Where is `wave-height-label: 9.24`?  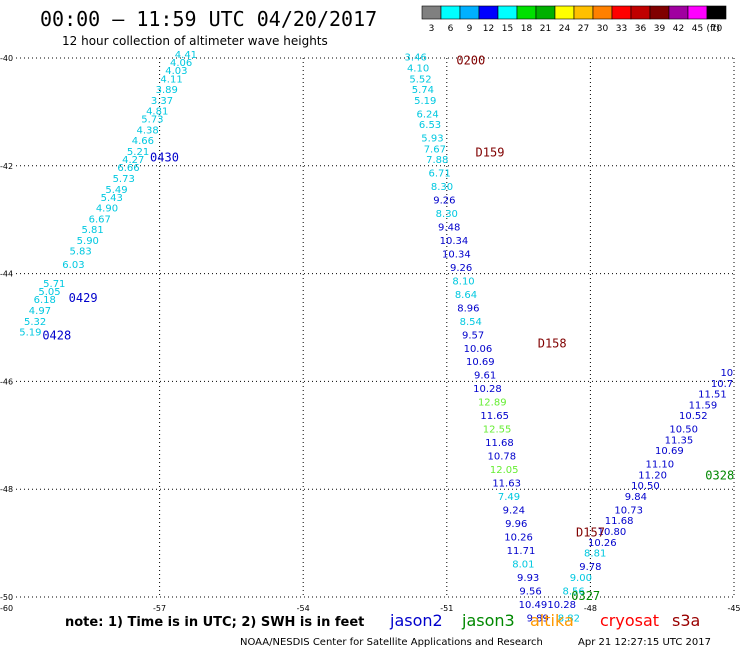 wave-height-label: 9.24 is located at coordinates (514, 510).